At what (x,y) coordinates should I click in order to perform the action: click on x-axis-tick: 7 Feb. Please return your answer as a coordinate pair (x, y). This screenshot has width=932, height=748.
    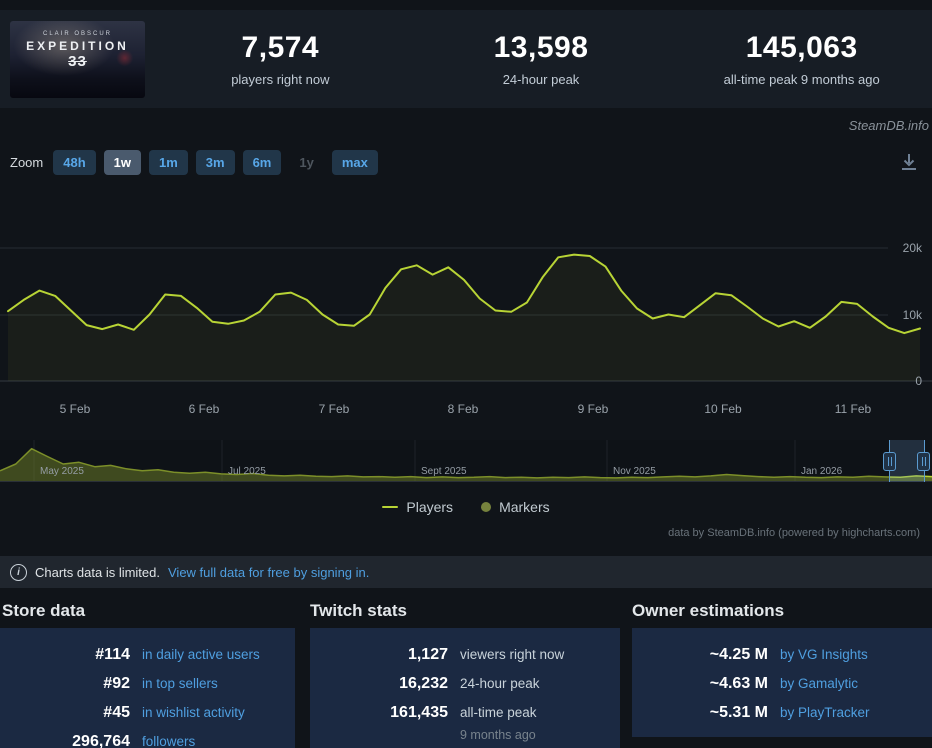
    Looking at the image, I should click on (334, 409).